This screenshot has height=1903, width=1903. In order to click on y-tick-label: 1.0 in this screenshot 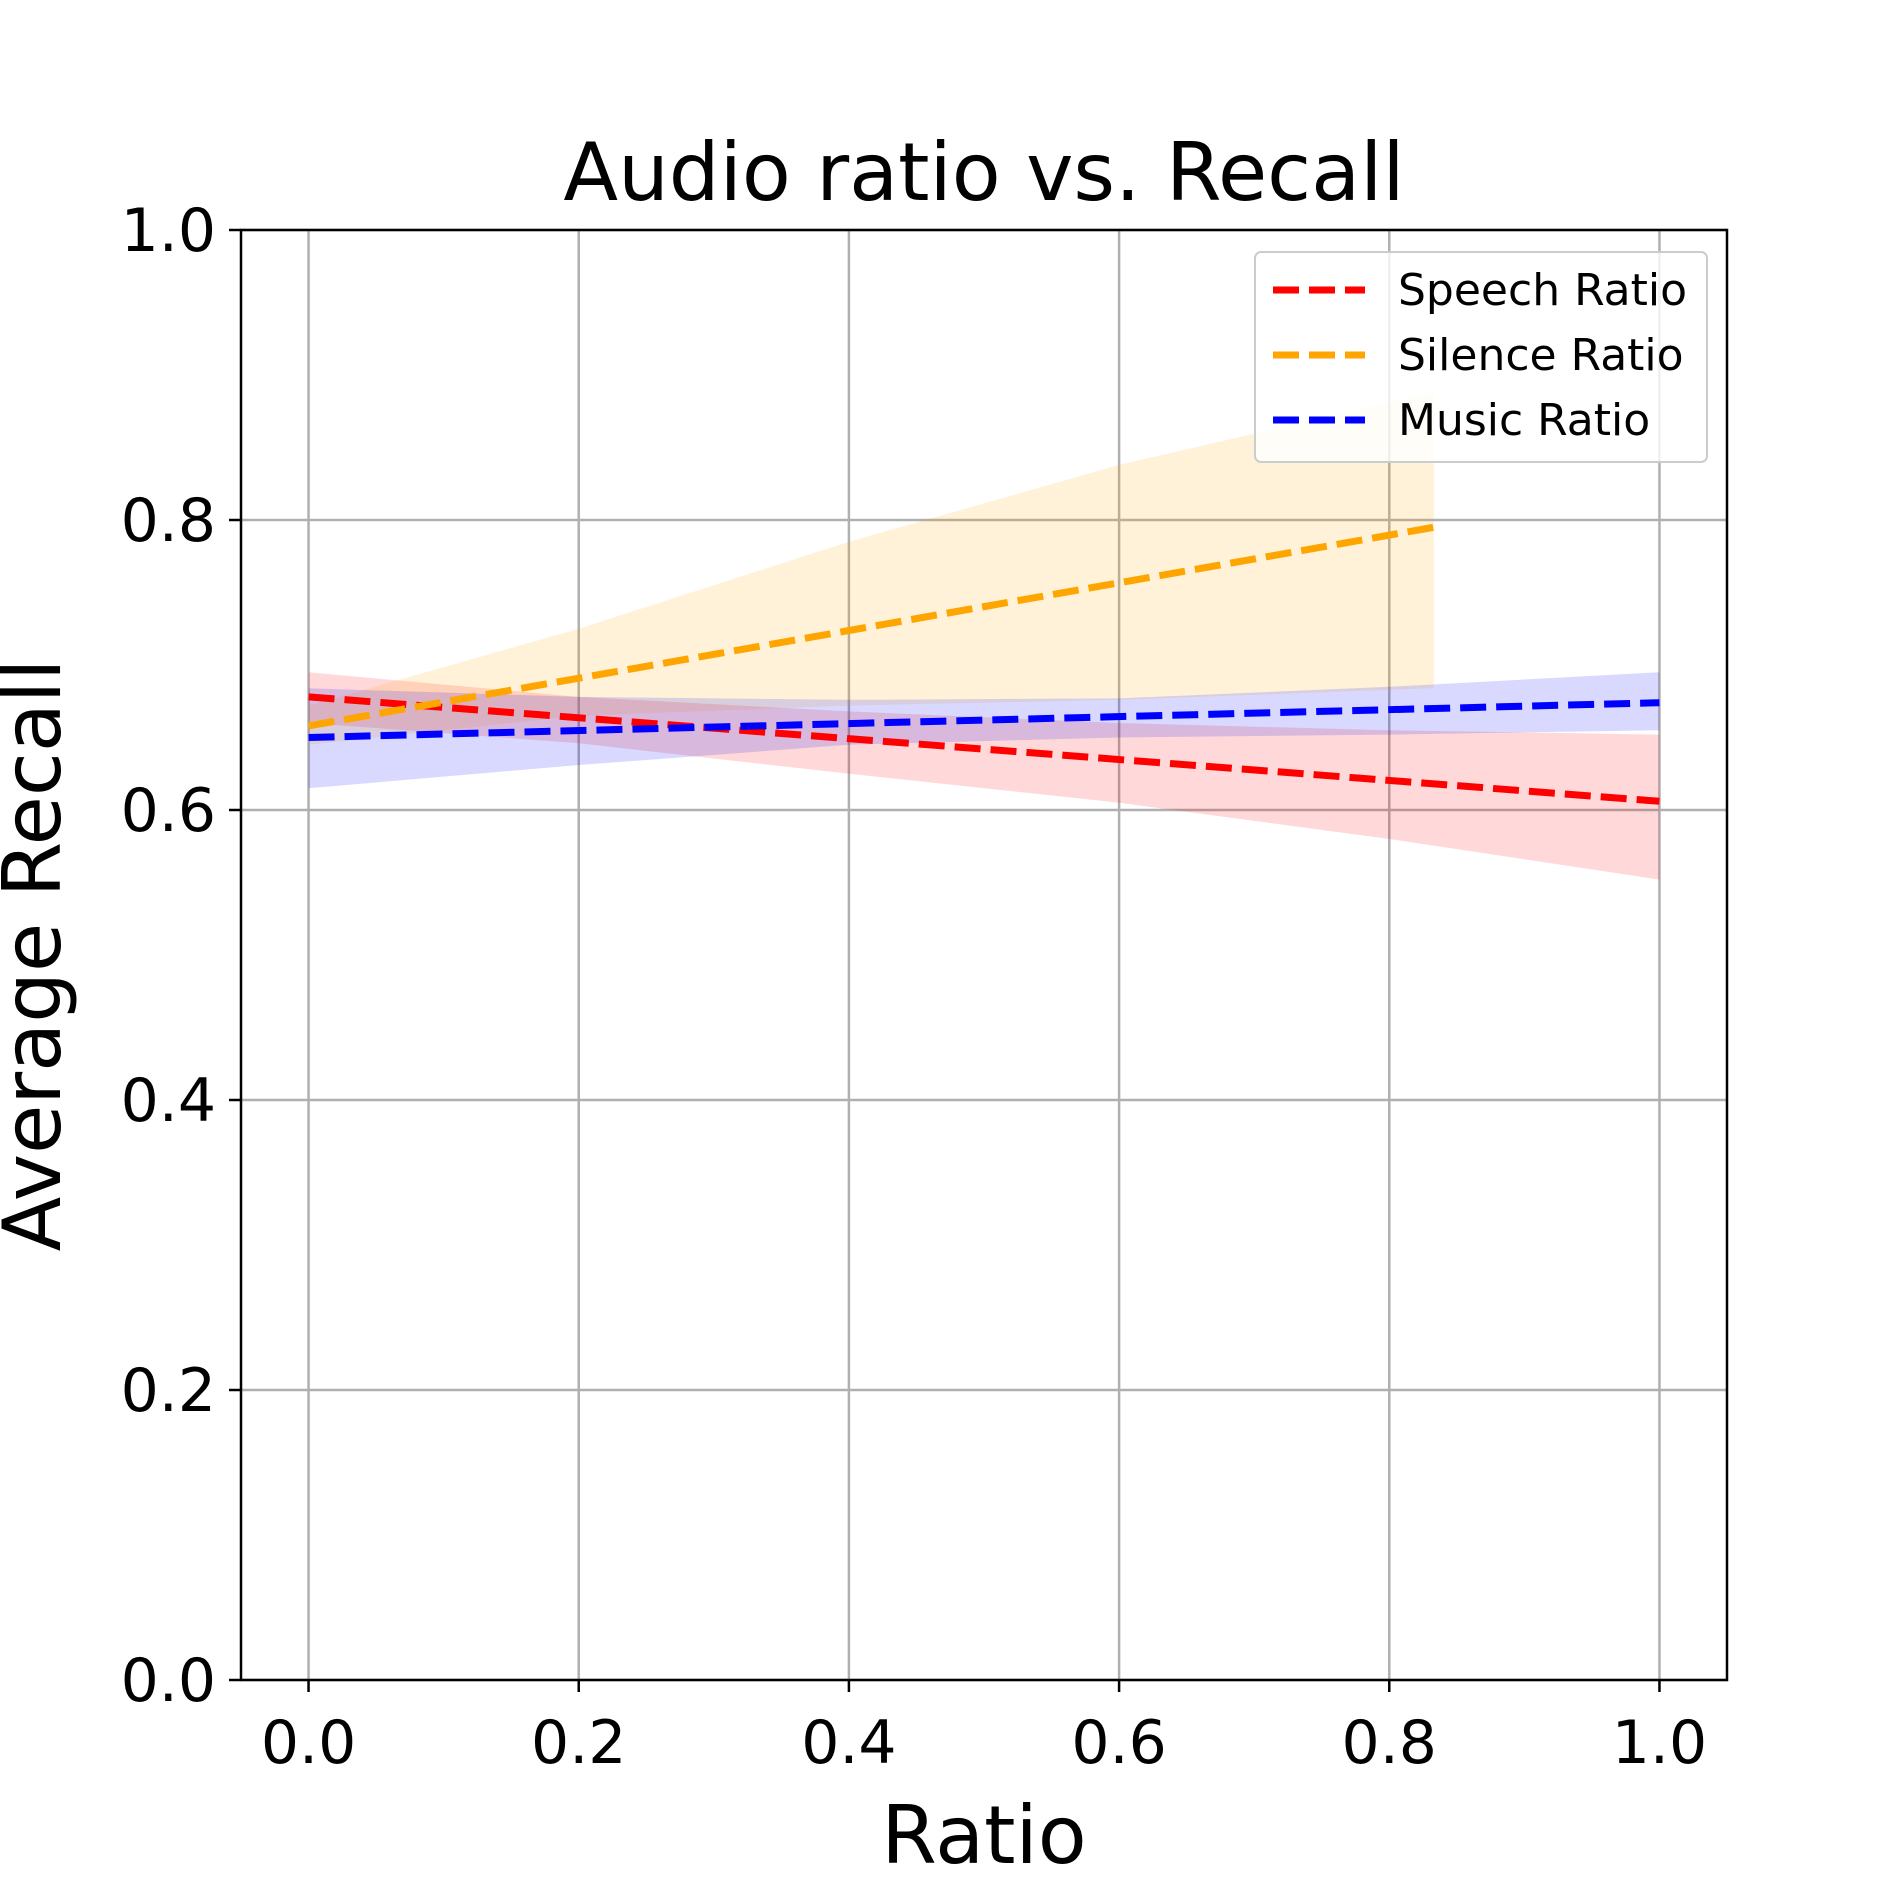, I will do `click(168, 231)`.